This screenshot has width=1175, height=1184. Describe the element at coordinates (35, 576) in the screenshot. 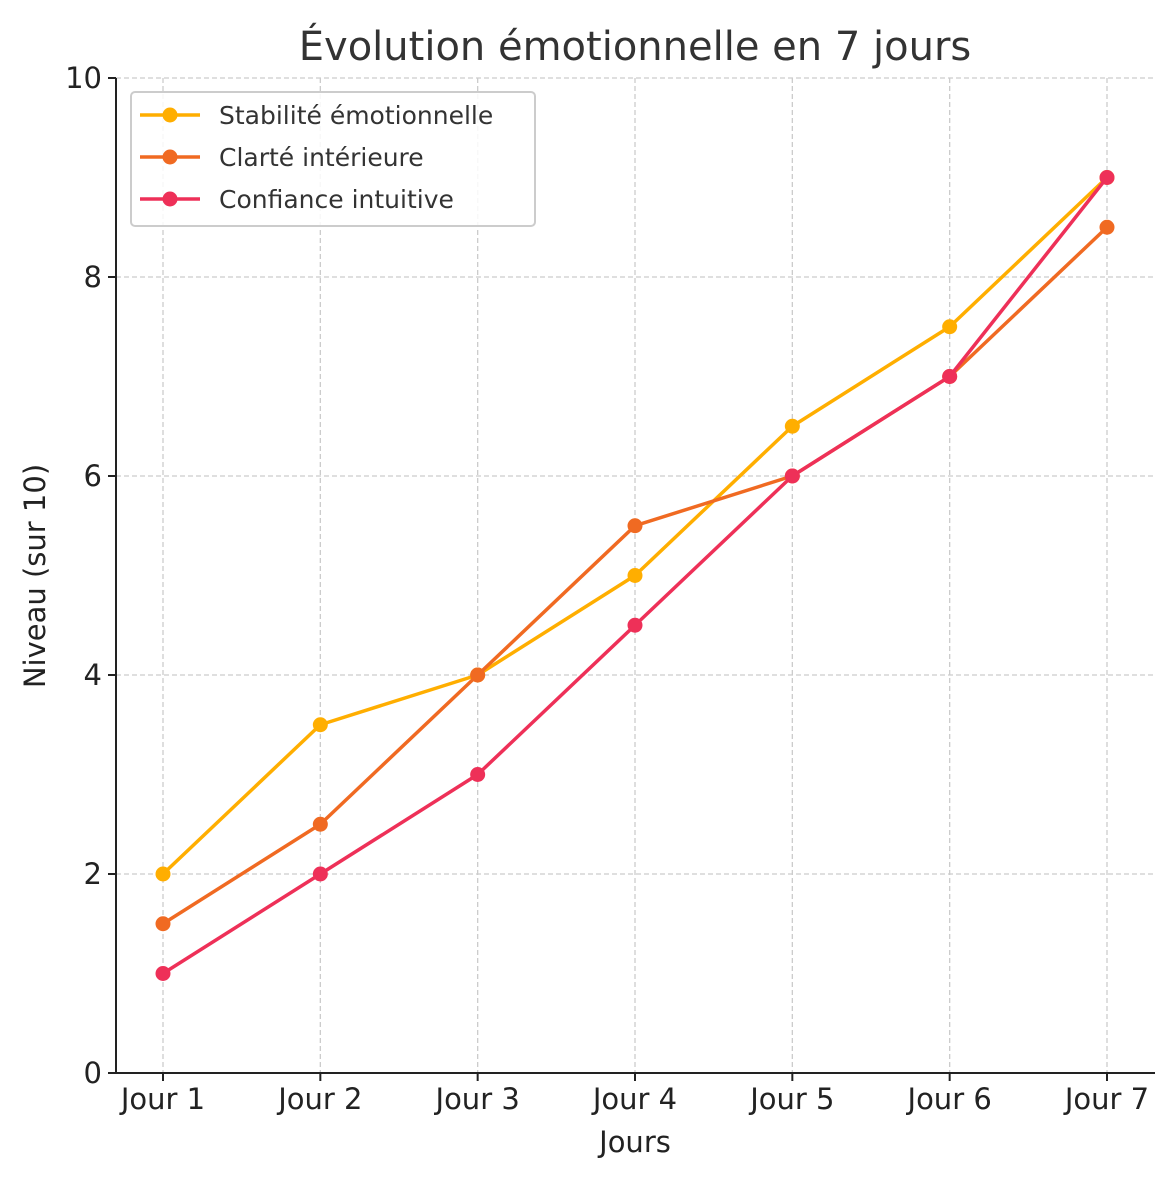

I see `y-axis-label: Niveau (sur 10)` at that location.